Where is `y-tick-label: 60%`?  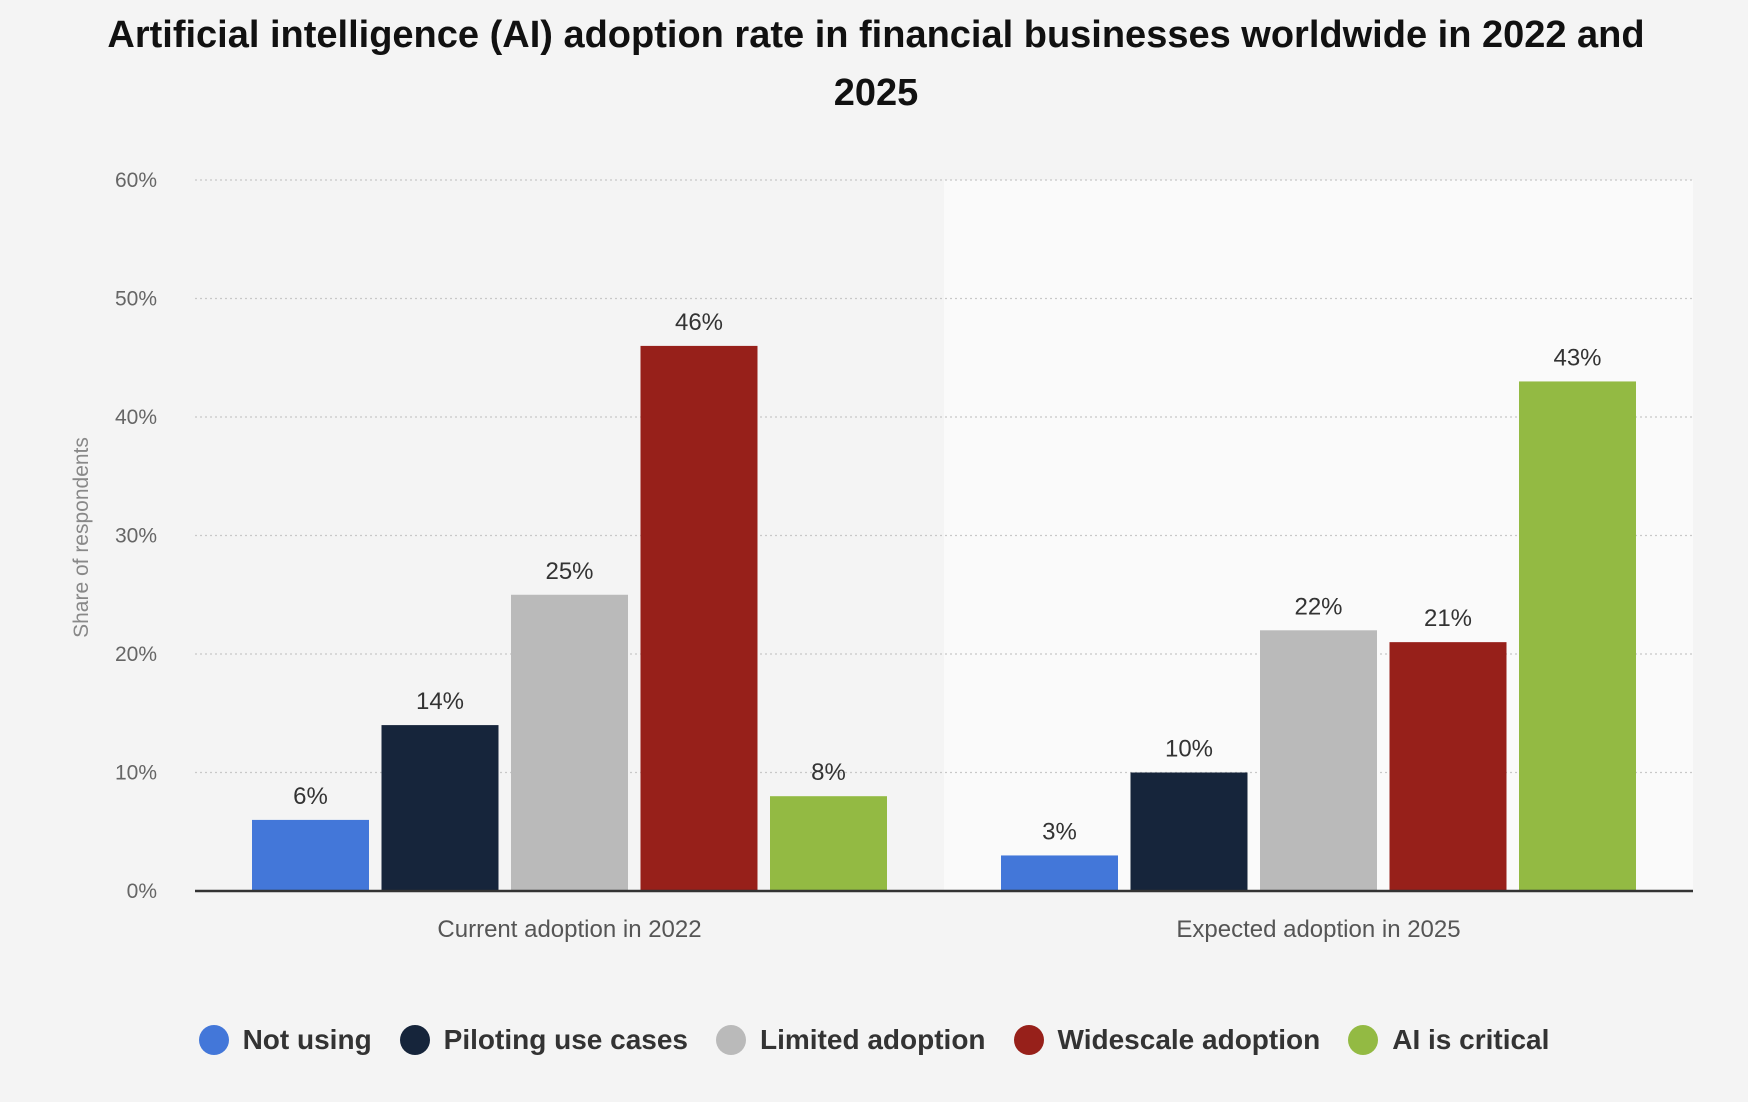 y-tick-label: 60% is located at coordinates (136, 180).